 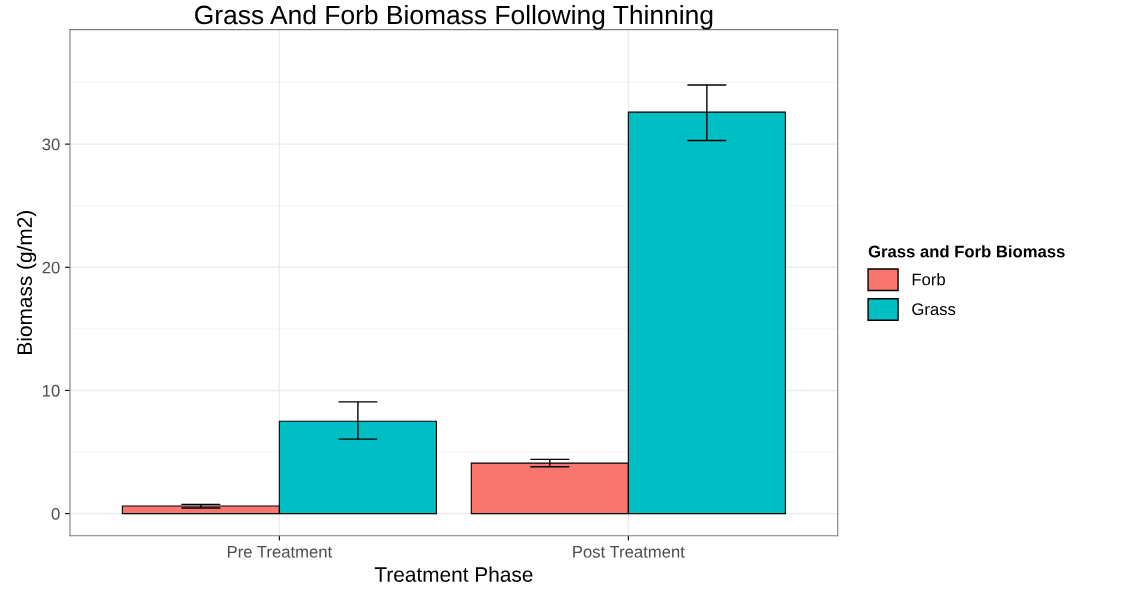 What do you see at coordinates (26, 282) in the screenshot?
I see `y-axis-title: Biomass (g/m2)` at bounding box center [26, 282].